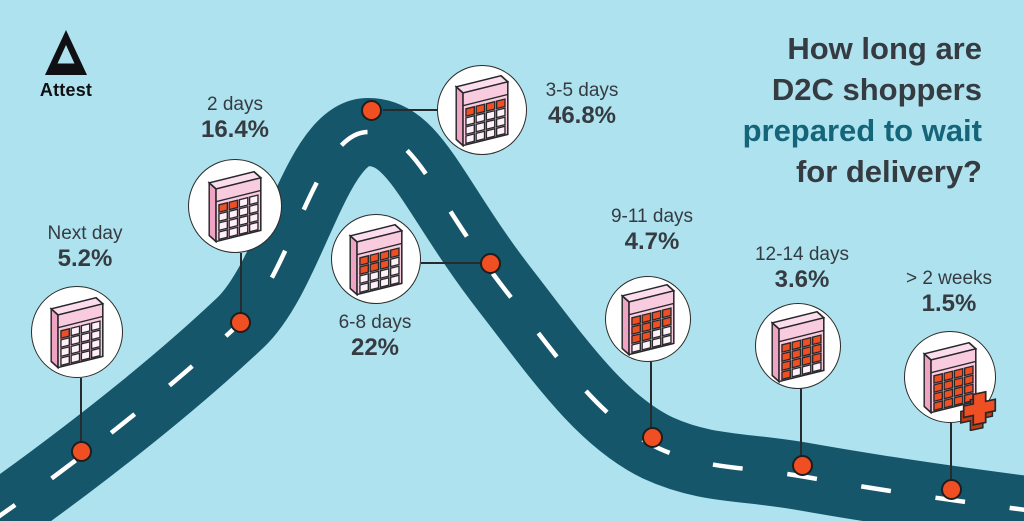 The image size is (1024, 521). Describe the element at coordinates (582, 115) in the screenshot. I see `value-label: 46.8%` at that location.